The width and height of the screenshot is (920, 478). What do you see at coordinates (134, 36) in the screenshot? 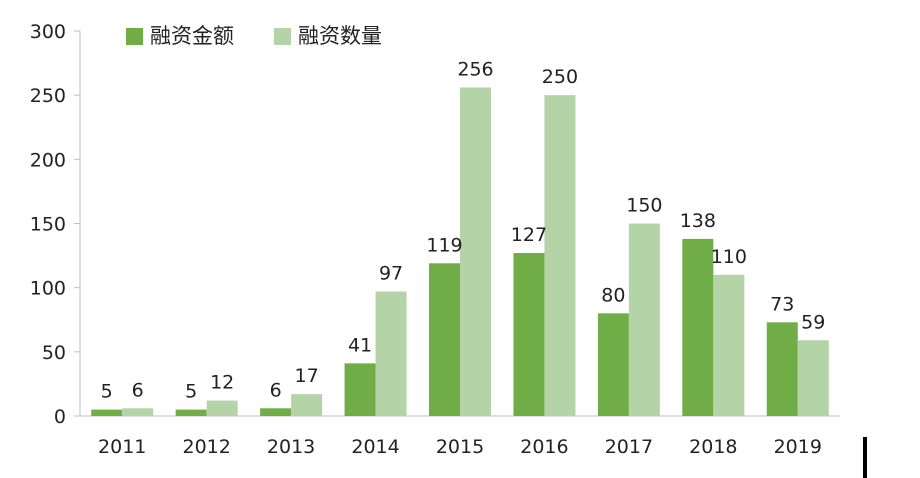
I see `legend-swatch-funding-amount` at bounding box center [134, 36].